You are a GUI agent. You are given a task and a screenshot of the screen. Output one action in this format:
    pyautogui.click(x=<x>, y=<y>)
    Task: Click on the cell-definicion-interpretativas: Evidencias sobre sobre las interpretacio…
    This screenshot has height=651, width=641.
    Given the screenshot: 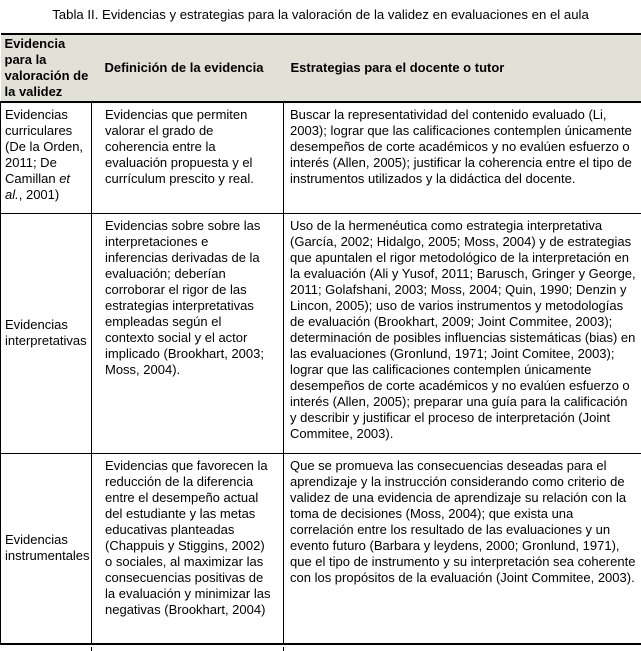 What is the action you would take?
    pyautogui.click(x=187, y=333)
    